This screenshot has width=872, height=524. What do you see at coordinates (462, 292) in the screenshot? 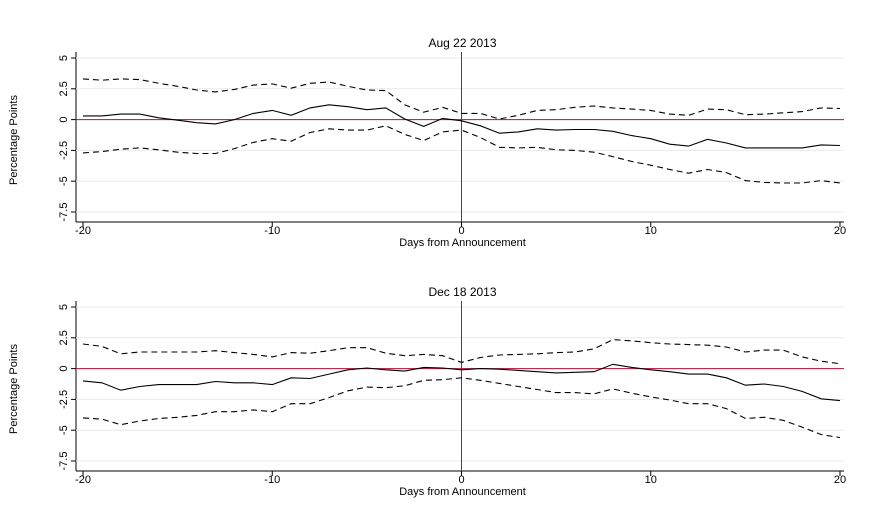
I see `chart-title: Dec 18 2013` at bounding box center [462, 292].